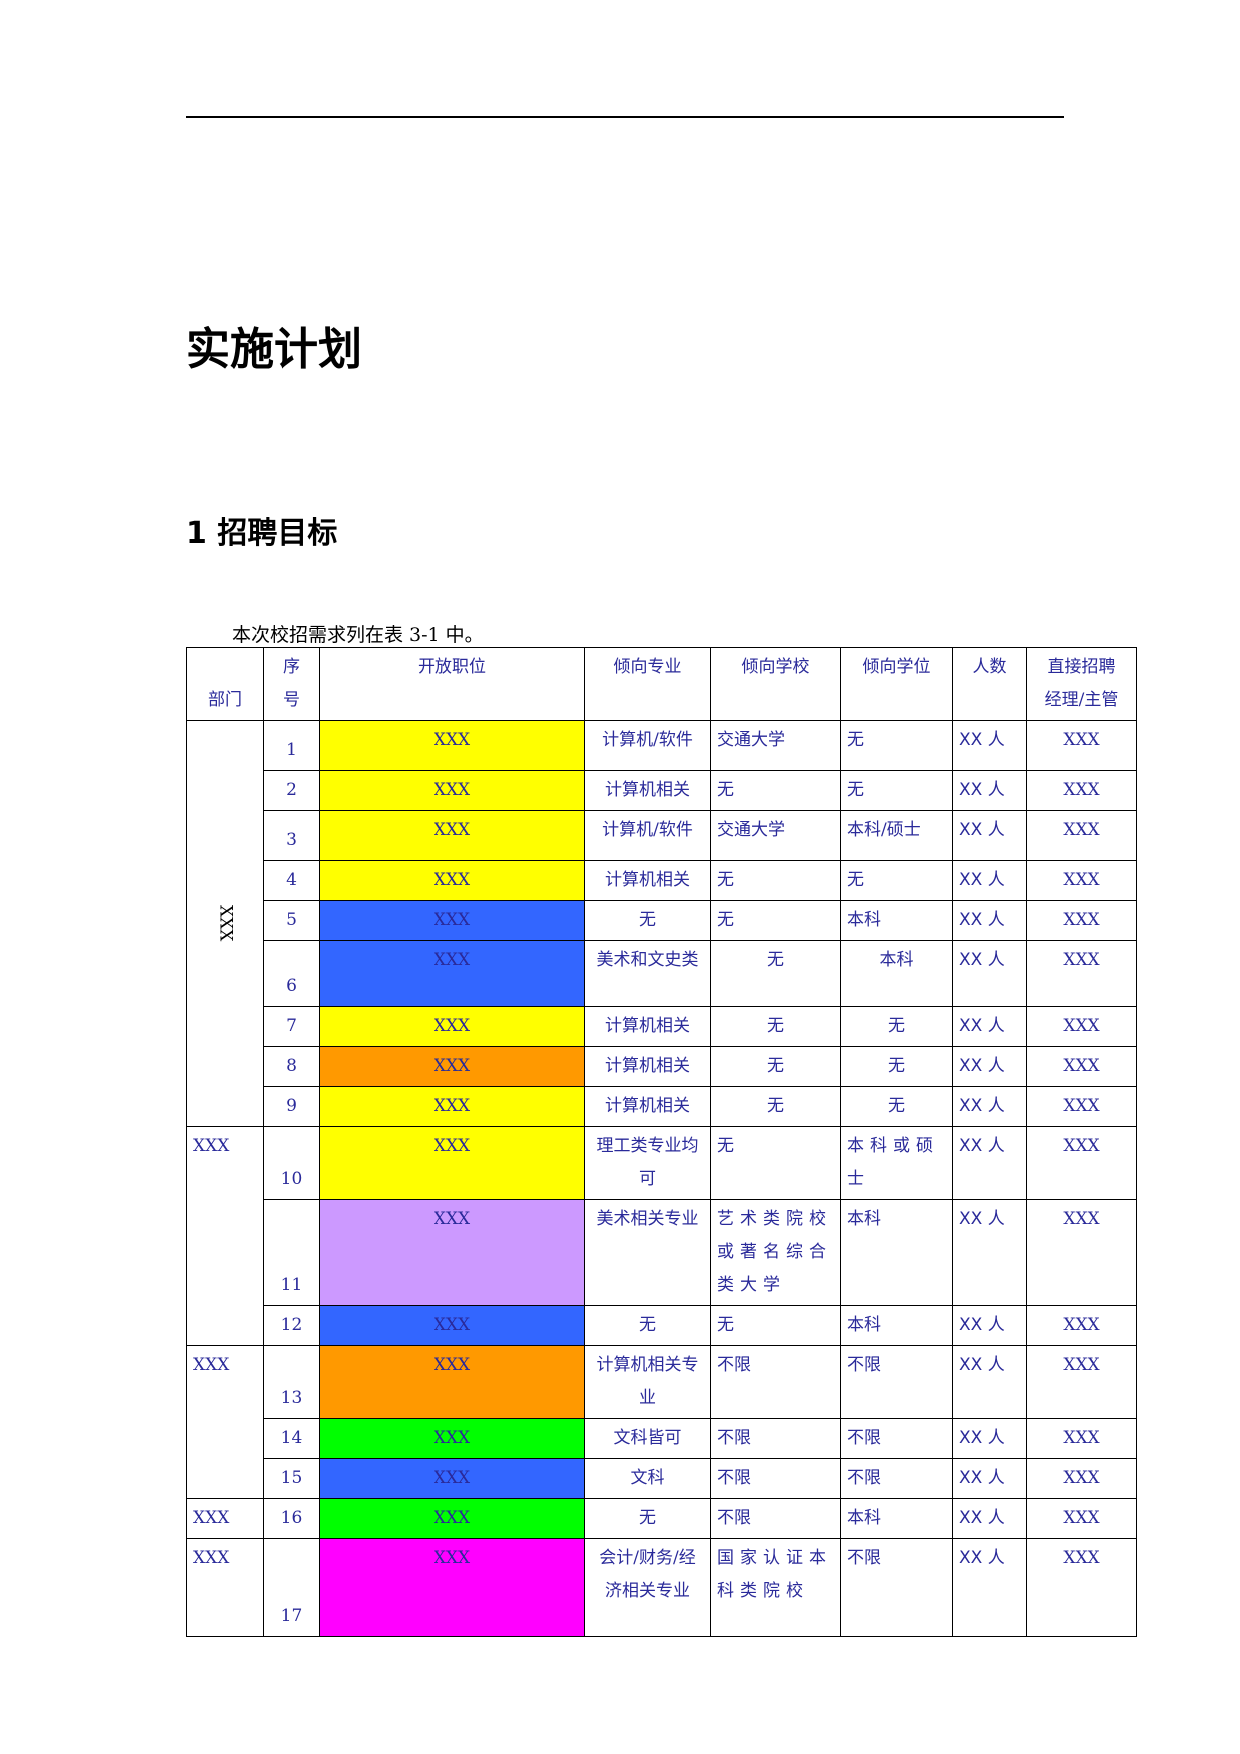 Image resolution: width=1240 pixels, height=1754 pixels. Describe the element at coordinates (291, 1518) in the screenshot. I see `row-index: 16` at that location.